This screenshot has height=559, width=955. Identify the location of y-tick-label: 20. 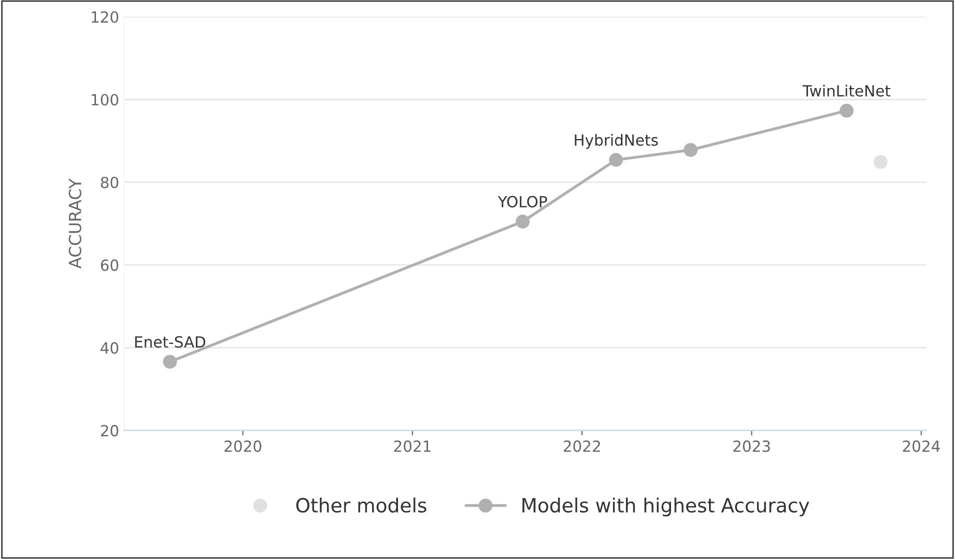
(109, 430).